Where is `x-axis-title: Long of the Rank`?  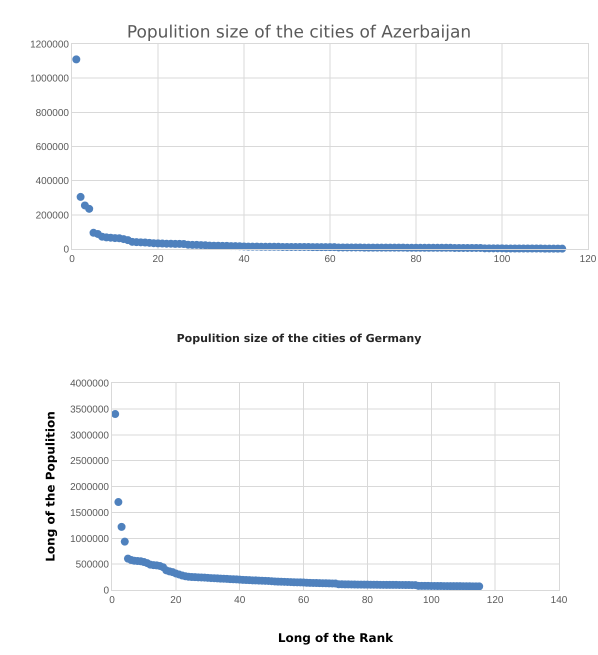
x-axis-title: Long of the Rank is located at coordinates (336, 637).